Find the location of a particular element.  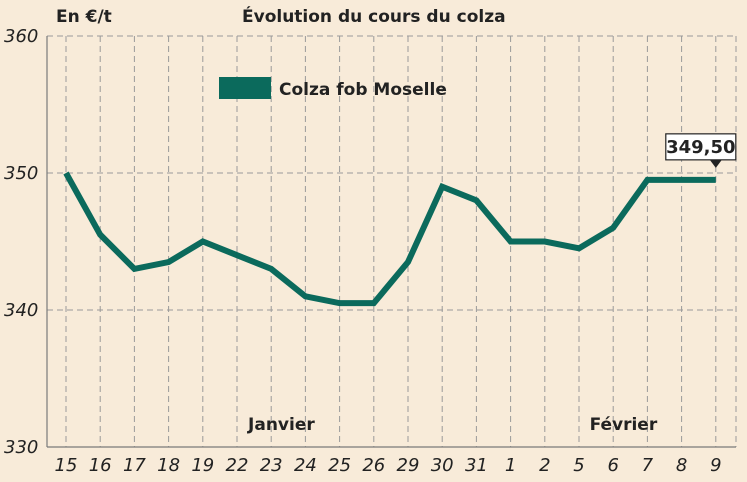

x-tick-label: 23 is located at coordinates (271, 465).